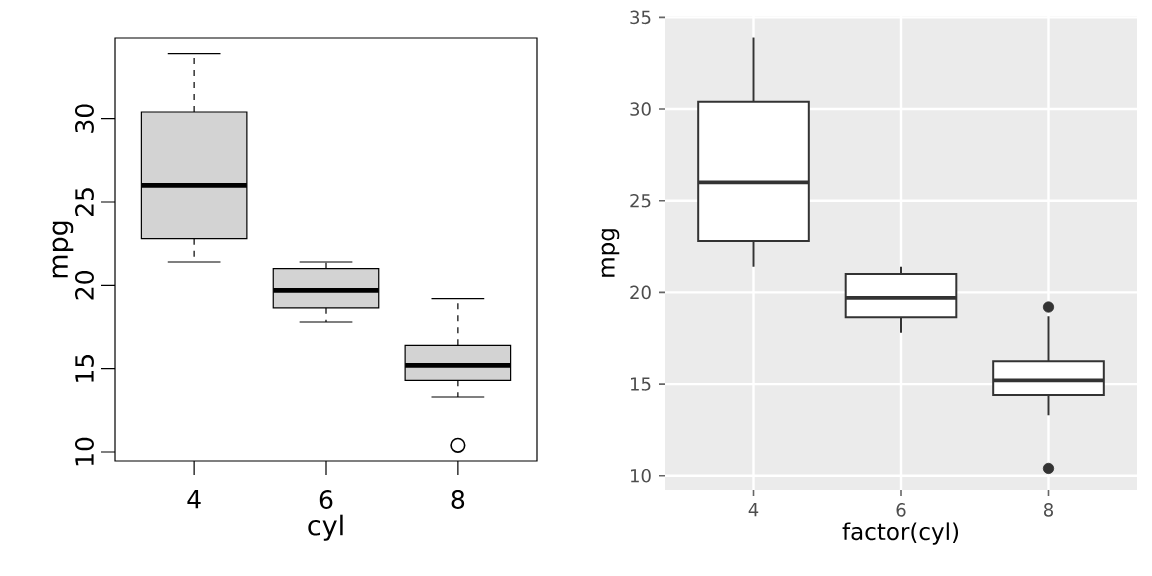 This screenshot has height=576, width=1152. What do you see at coordinates (640, 17) in the screenshot?
I see `y-tick-label: 35` at bounding box center [640, 17].